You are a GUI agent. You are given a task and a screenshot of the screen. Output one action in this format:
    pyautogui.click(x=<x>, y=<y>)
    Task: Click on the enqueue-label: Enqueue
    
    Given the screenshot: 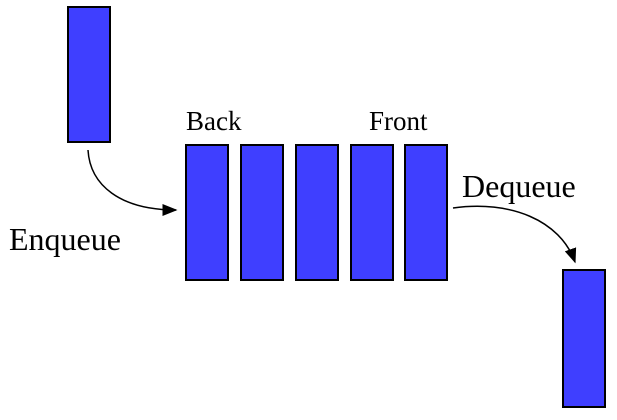 What is the action you would take?
    pyautogui.click(x=65, y=239)
    